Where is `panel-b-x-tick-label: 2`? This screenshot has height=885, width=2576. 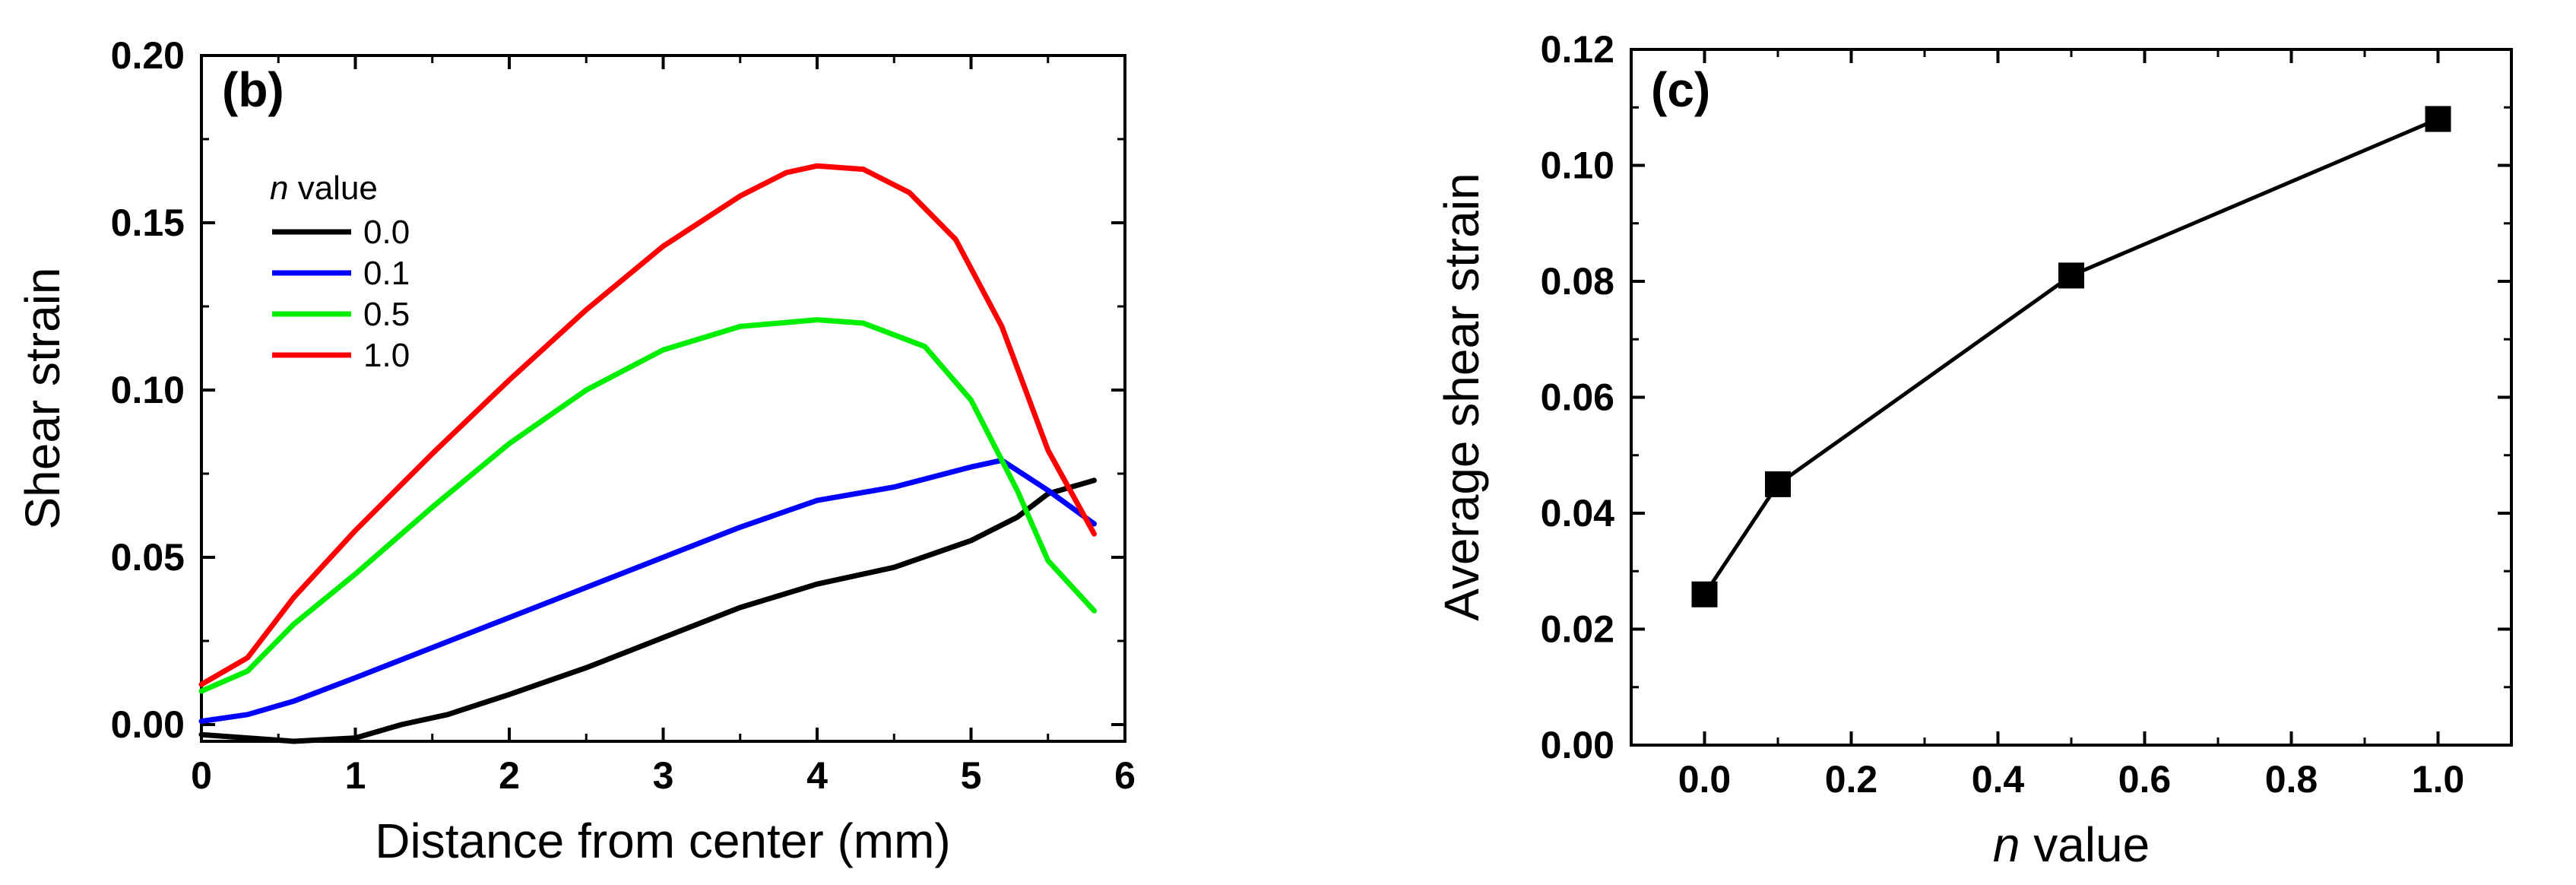 panel-b-x-tick-label: 2 is located at coordinates (509, 775).